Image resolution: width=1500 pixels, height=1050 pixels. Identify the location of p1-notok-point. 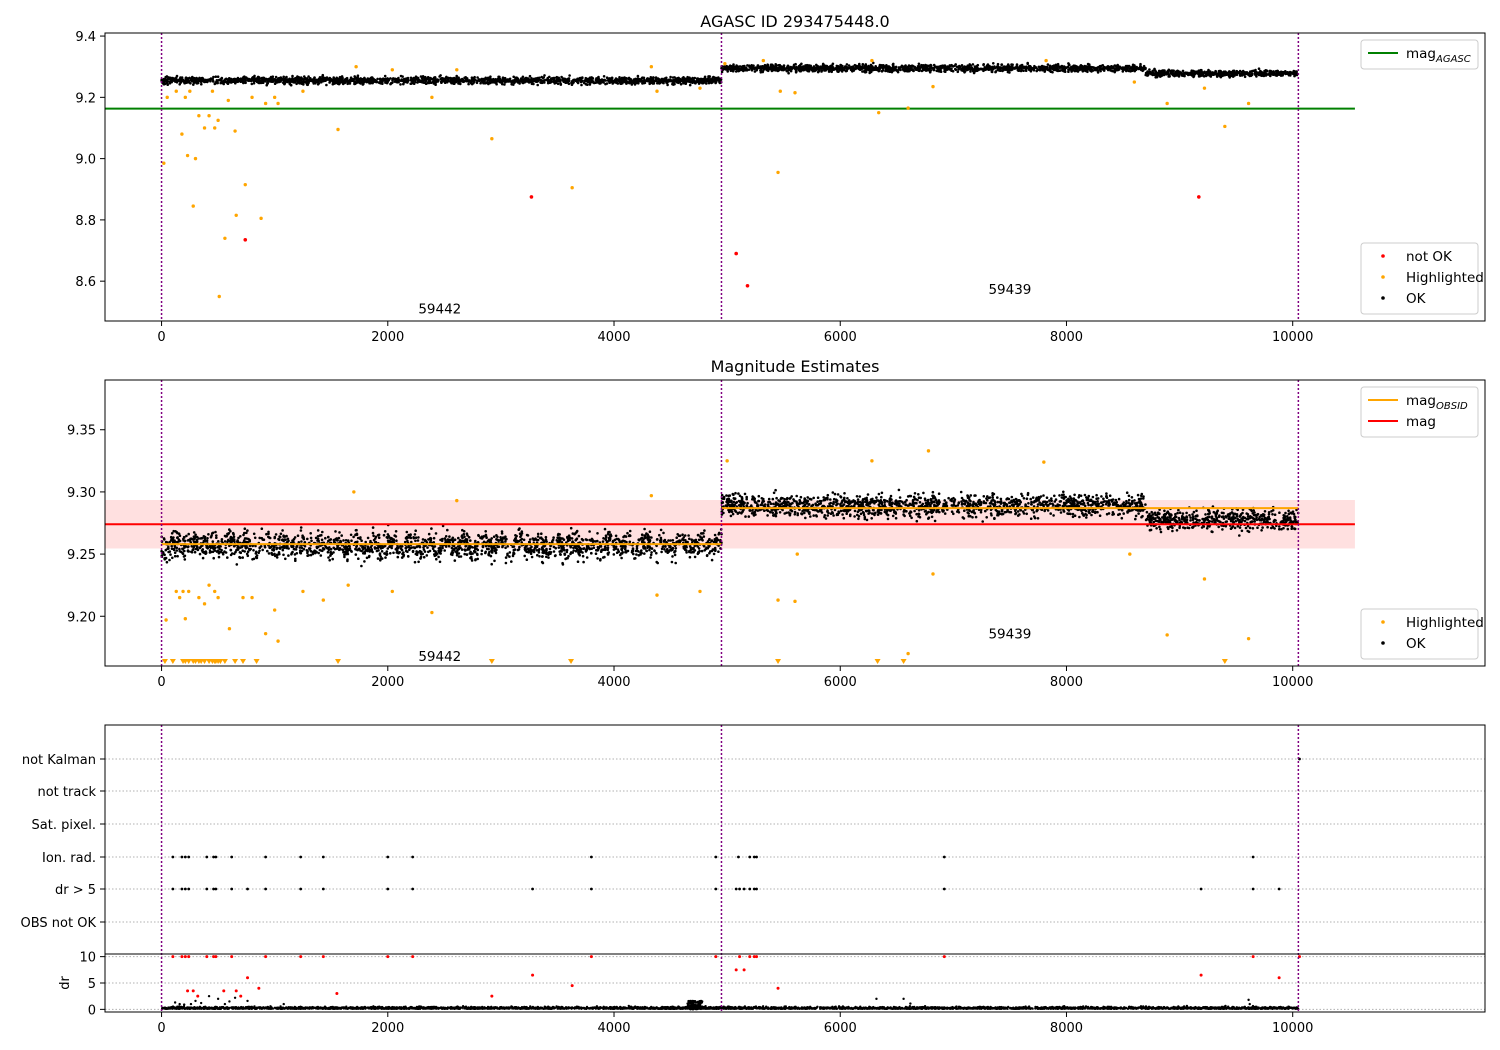
(245, 240).